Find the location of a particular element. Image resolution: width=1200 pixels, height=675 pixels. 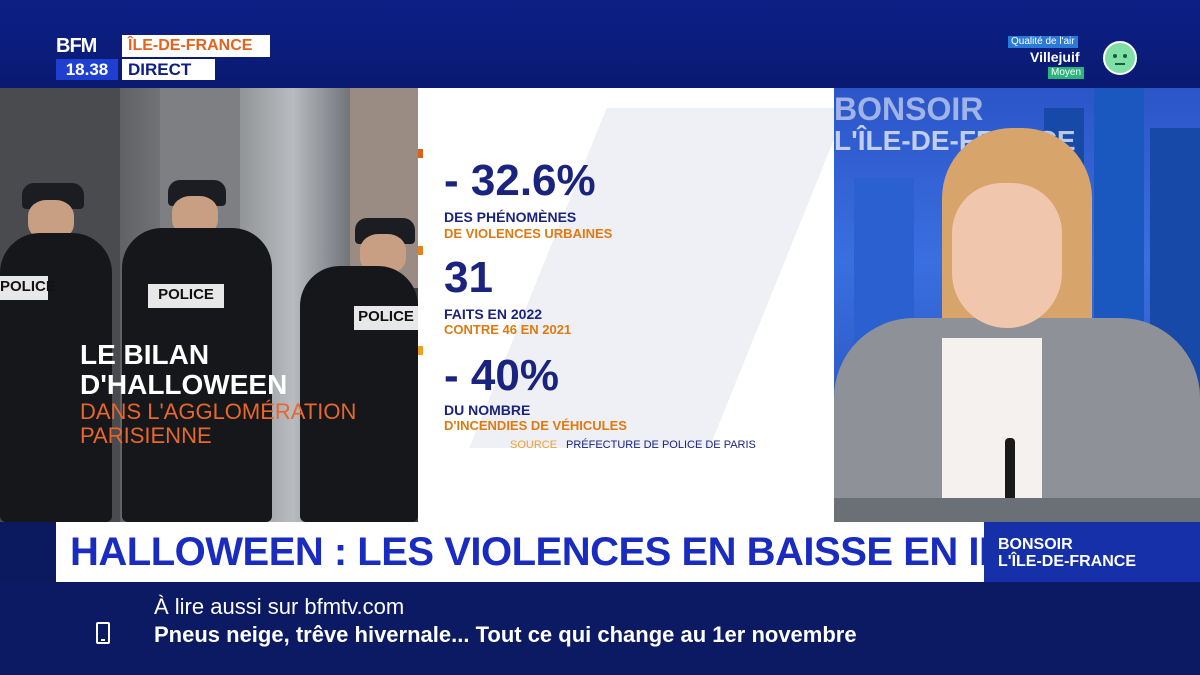

phone-icon is located at coordinates (103, 633).